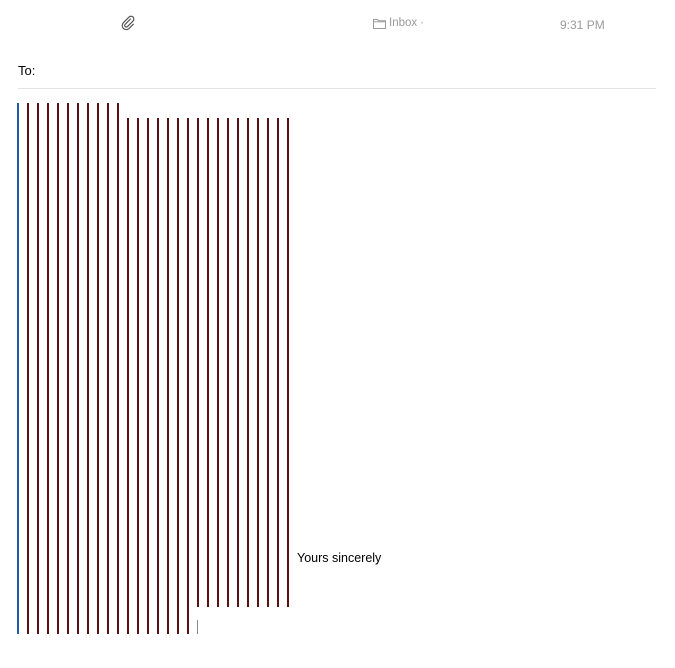 Image resolution: width=675 pixels, height=668 pixels. What do you see at coordinates (339, 558) in the screenshot?
I see `signature-text: Yours sincerely` at bounding box center [339, 558].